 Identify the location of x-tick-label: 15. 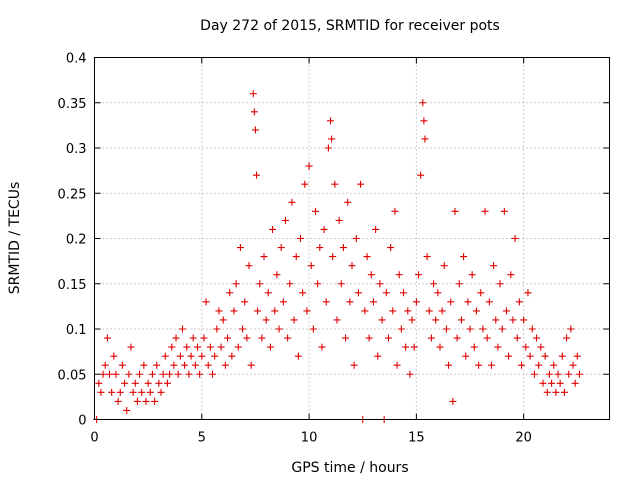
(416, 438).